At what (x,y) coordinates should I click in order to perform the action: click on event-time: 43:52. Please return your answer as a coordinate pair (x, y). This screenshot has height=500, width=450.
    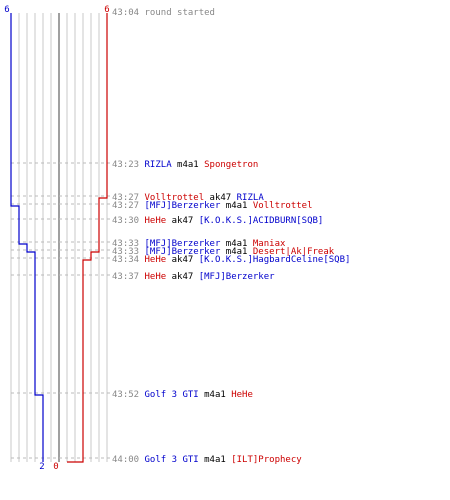
    Looking at the image, I should click on (128, 395).